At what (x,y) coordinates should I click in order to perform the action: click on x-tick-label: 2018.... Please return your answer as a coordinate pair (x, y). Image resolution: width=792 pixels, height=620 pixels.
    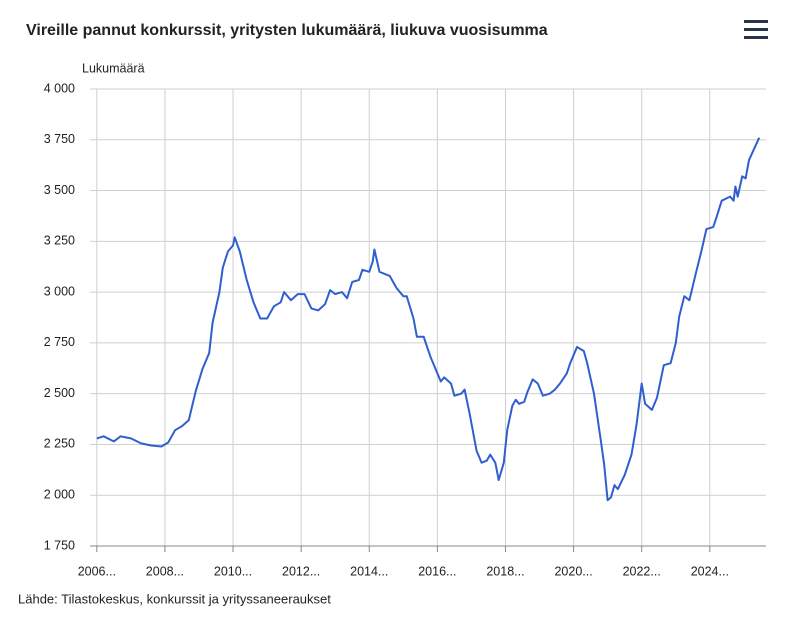
    Looking at the image, I should click on (505, 571).